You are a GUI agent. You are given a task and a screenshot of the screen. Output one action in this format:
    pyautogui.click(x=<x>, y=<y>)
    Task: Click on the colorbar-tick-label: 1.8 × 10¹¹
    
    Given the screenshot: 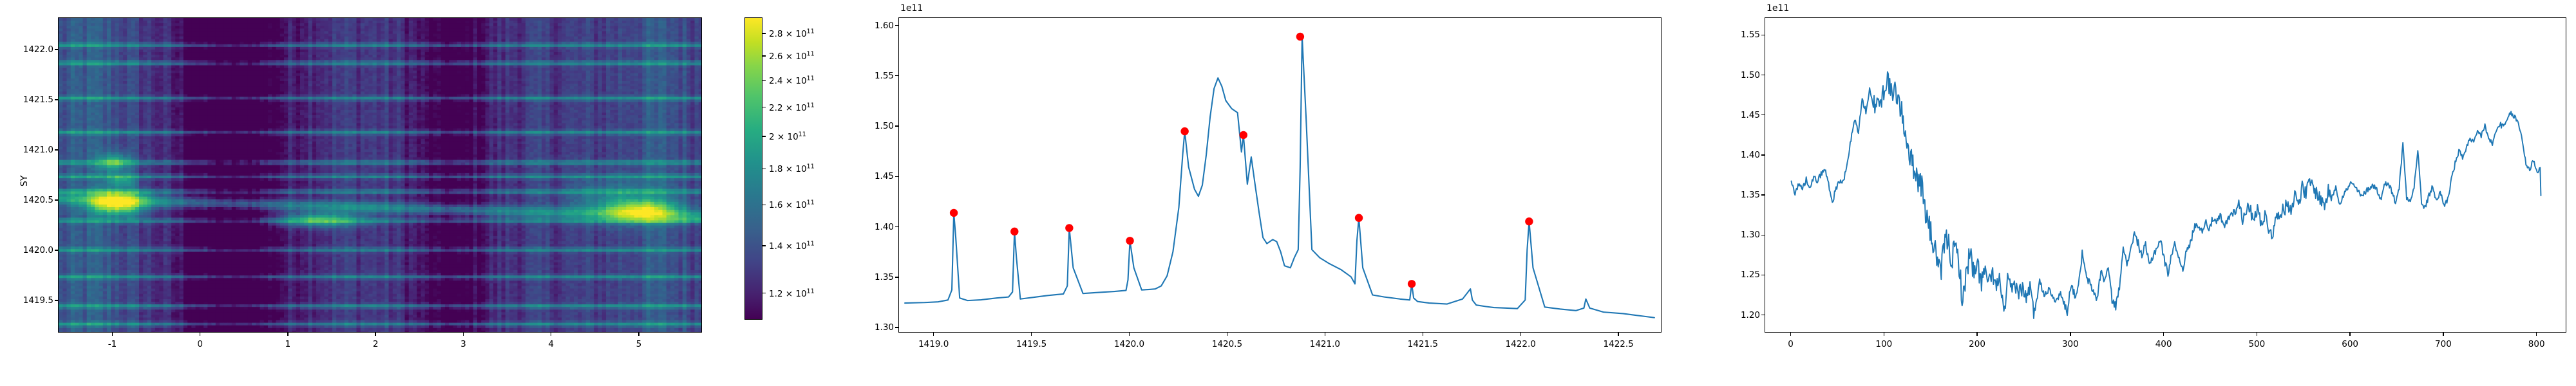 What is the action you would take?
    pyautogui.click(x=792, y=169)
    